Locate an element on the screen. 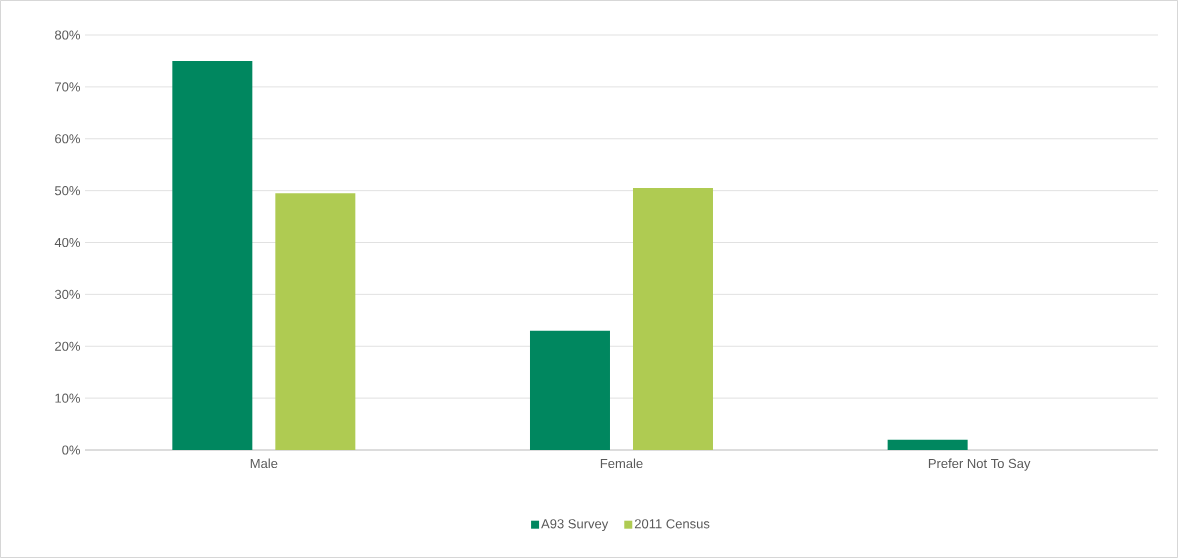  y-tick-label: 40% is located at coordinates (67, 242).